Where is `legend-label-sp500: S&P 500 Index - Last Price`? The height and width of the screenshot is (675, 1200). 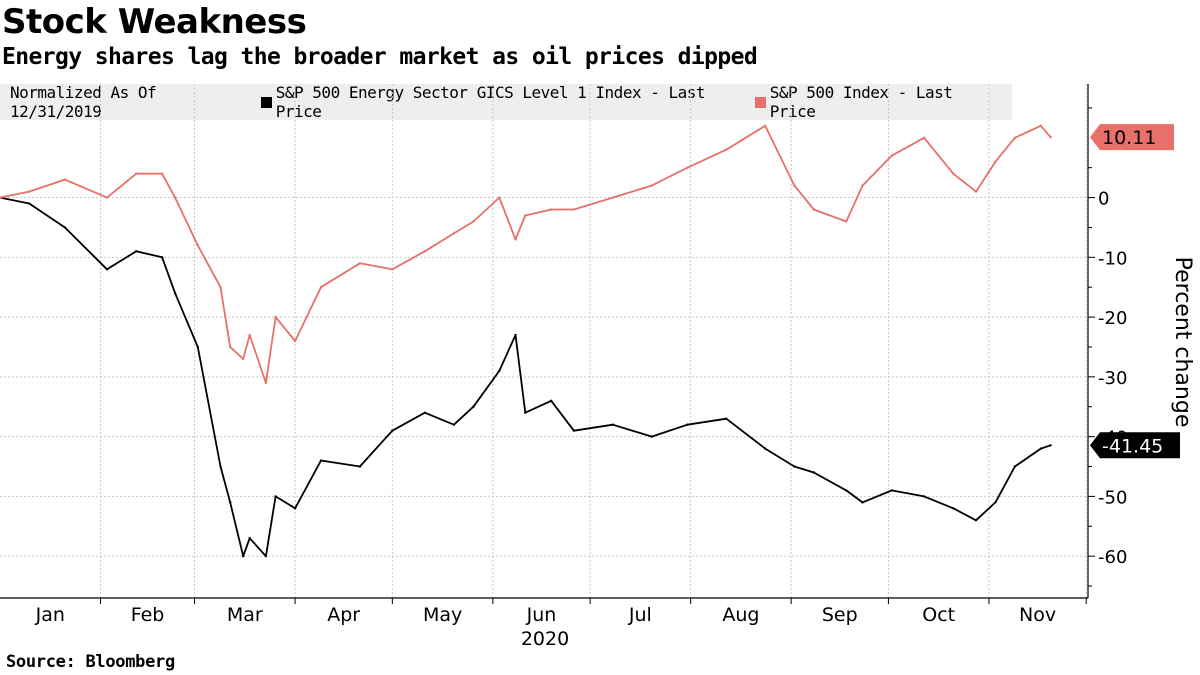
legend-label-sp500: S&P 500 Index - Last Price is located at coordinates (861, 102).